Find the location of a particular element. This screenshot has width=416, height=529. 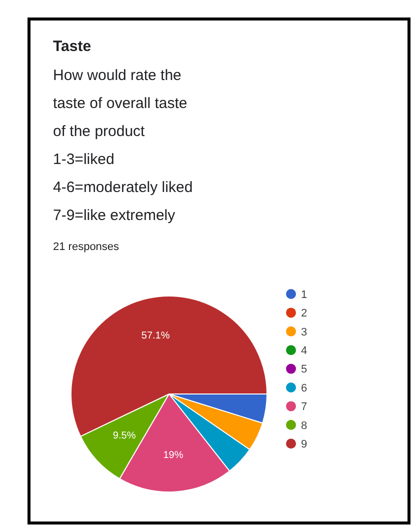

legend-label: 2 is located at coordinates (304, 314).